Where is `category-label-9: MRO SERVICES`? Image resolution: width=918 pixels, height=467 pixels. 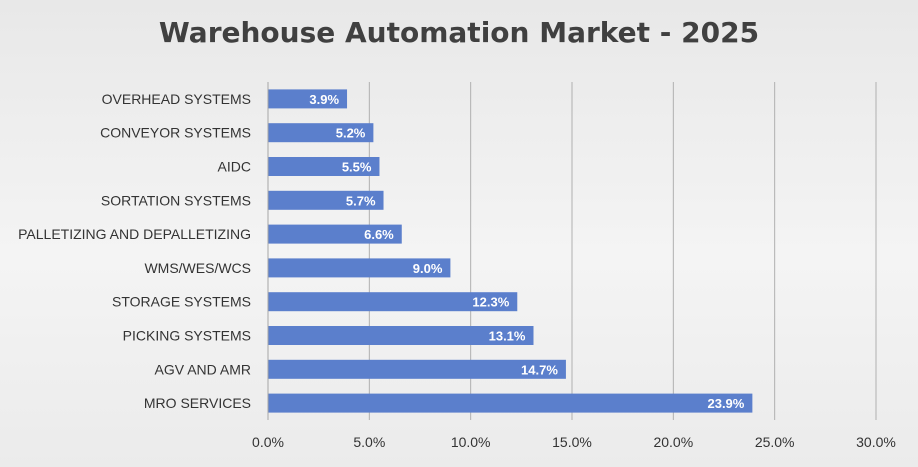
category-label-9: MRO SERVICES is located at coordinates (197, 403).